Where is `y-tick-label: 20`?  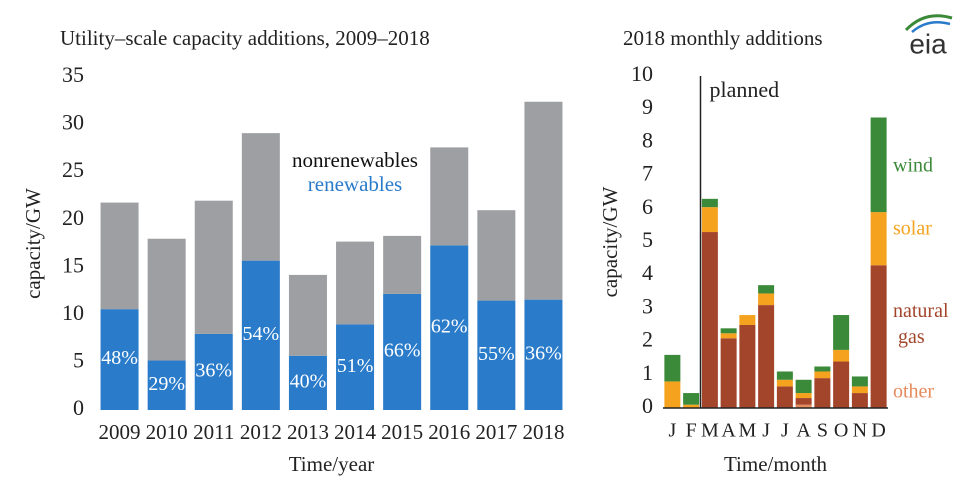
y-tick-label: 20 is located at coordinates (73, 217).